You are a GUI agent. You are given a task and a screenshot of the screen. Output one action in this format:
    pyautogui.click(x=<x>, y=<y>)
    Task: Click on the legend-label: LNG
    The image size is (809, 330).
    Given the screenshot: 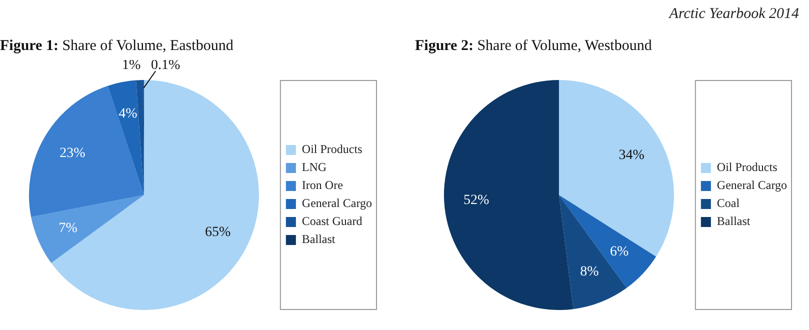 What is the action you would take?
    pyautogui.click(x=314, y=167)
    